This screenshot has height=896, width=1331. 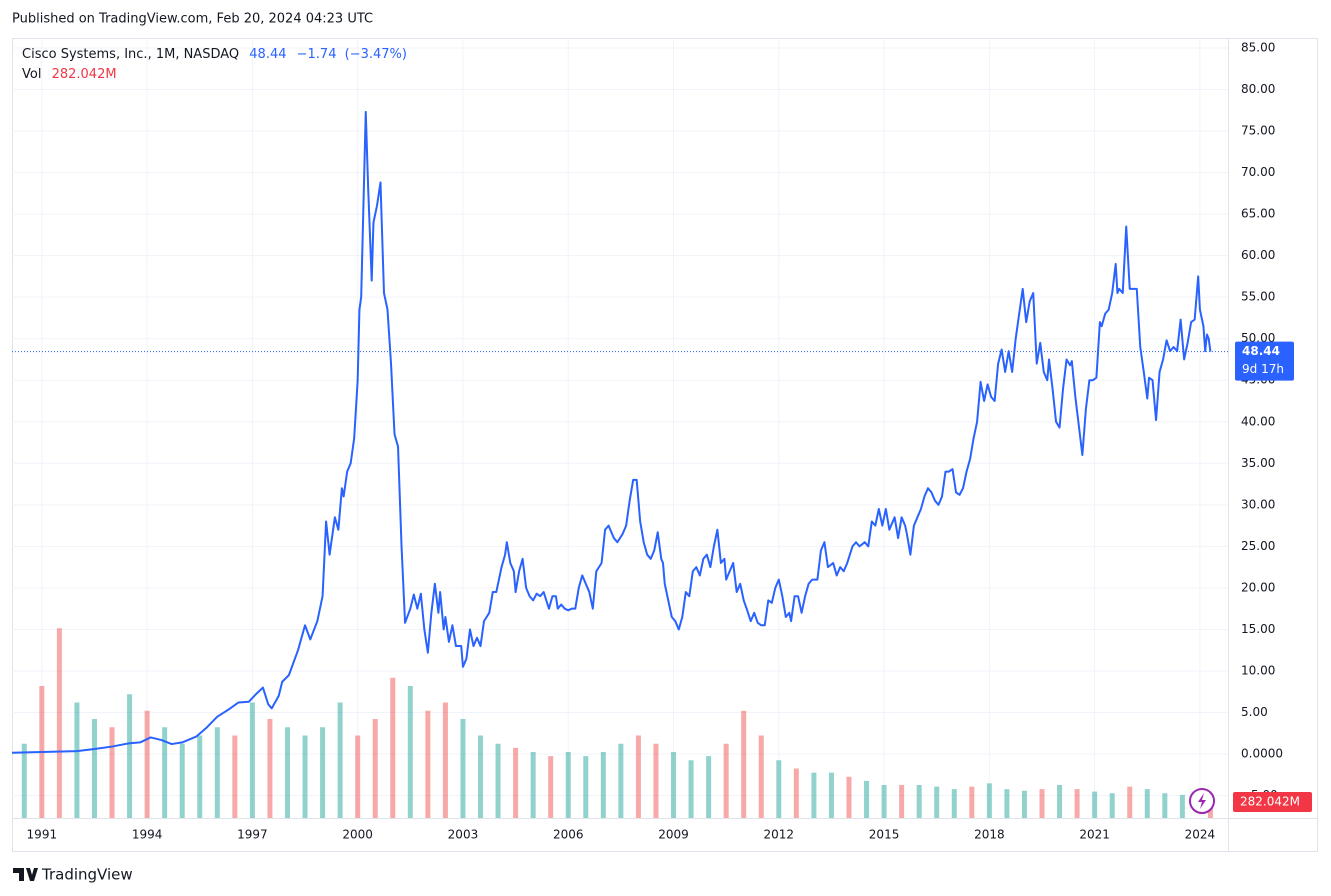 I want to click on y-tick-label: 25.00, so click(x=1258, y=546).